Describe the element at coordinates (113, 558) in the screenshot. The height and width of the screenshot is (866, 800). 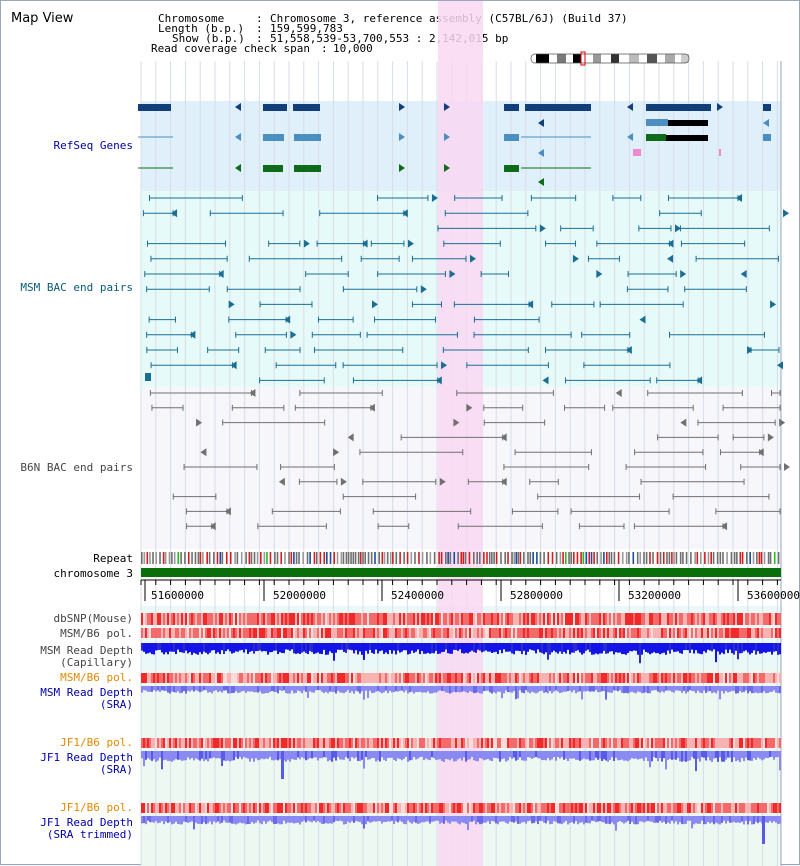
I see `track-label-repeat: Repeat` at that location.